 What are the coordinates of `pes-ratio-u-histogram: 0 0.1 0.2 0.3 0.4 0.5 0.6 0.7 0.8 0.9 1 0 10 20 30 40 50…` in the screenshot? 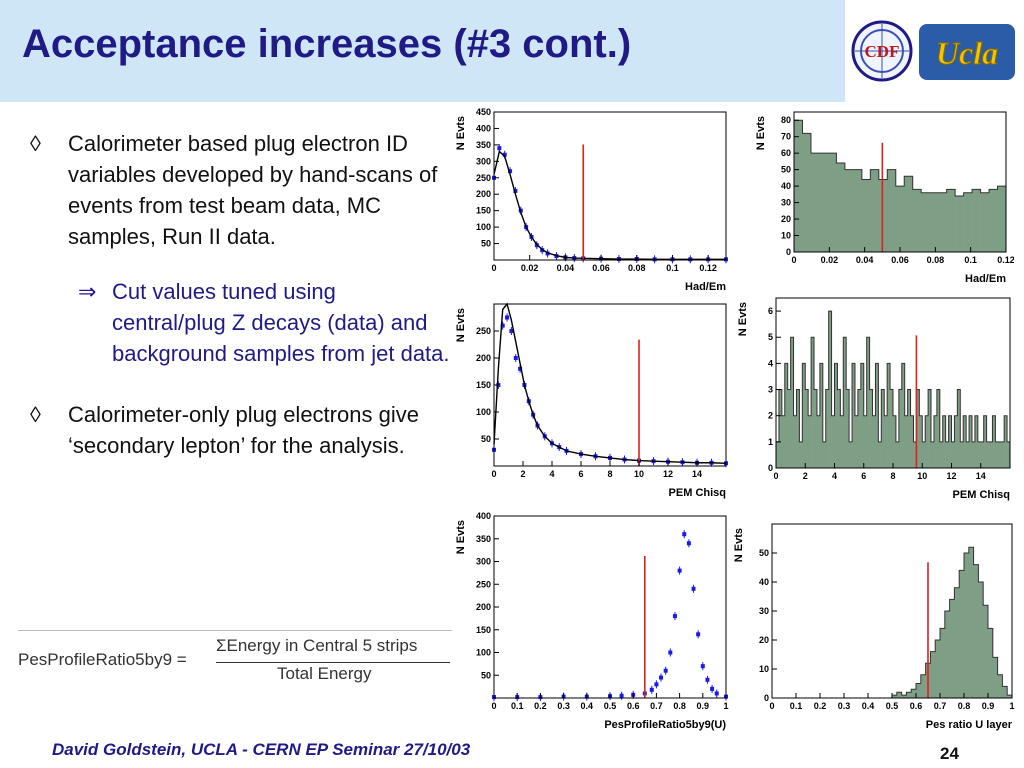 It's located at (875, 625).